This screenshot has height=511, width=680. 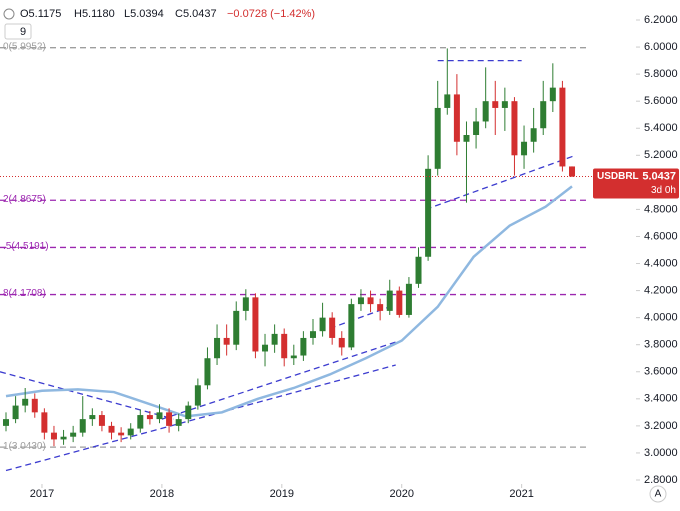 What do you see at coordinates (661, 290) in the screenshot?
I see `y-tick-label: 4.2000` at bounding box center [661, 290].